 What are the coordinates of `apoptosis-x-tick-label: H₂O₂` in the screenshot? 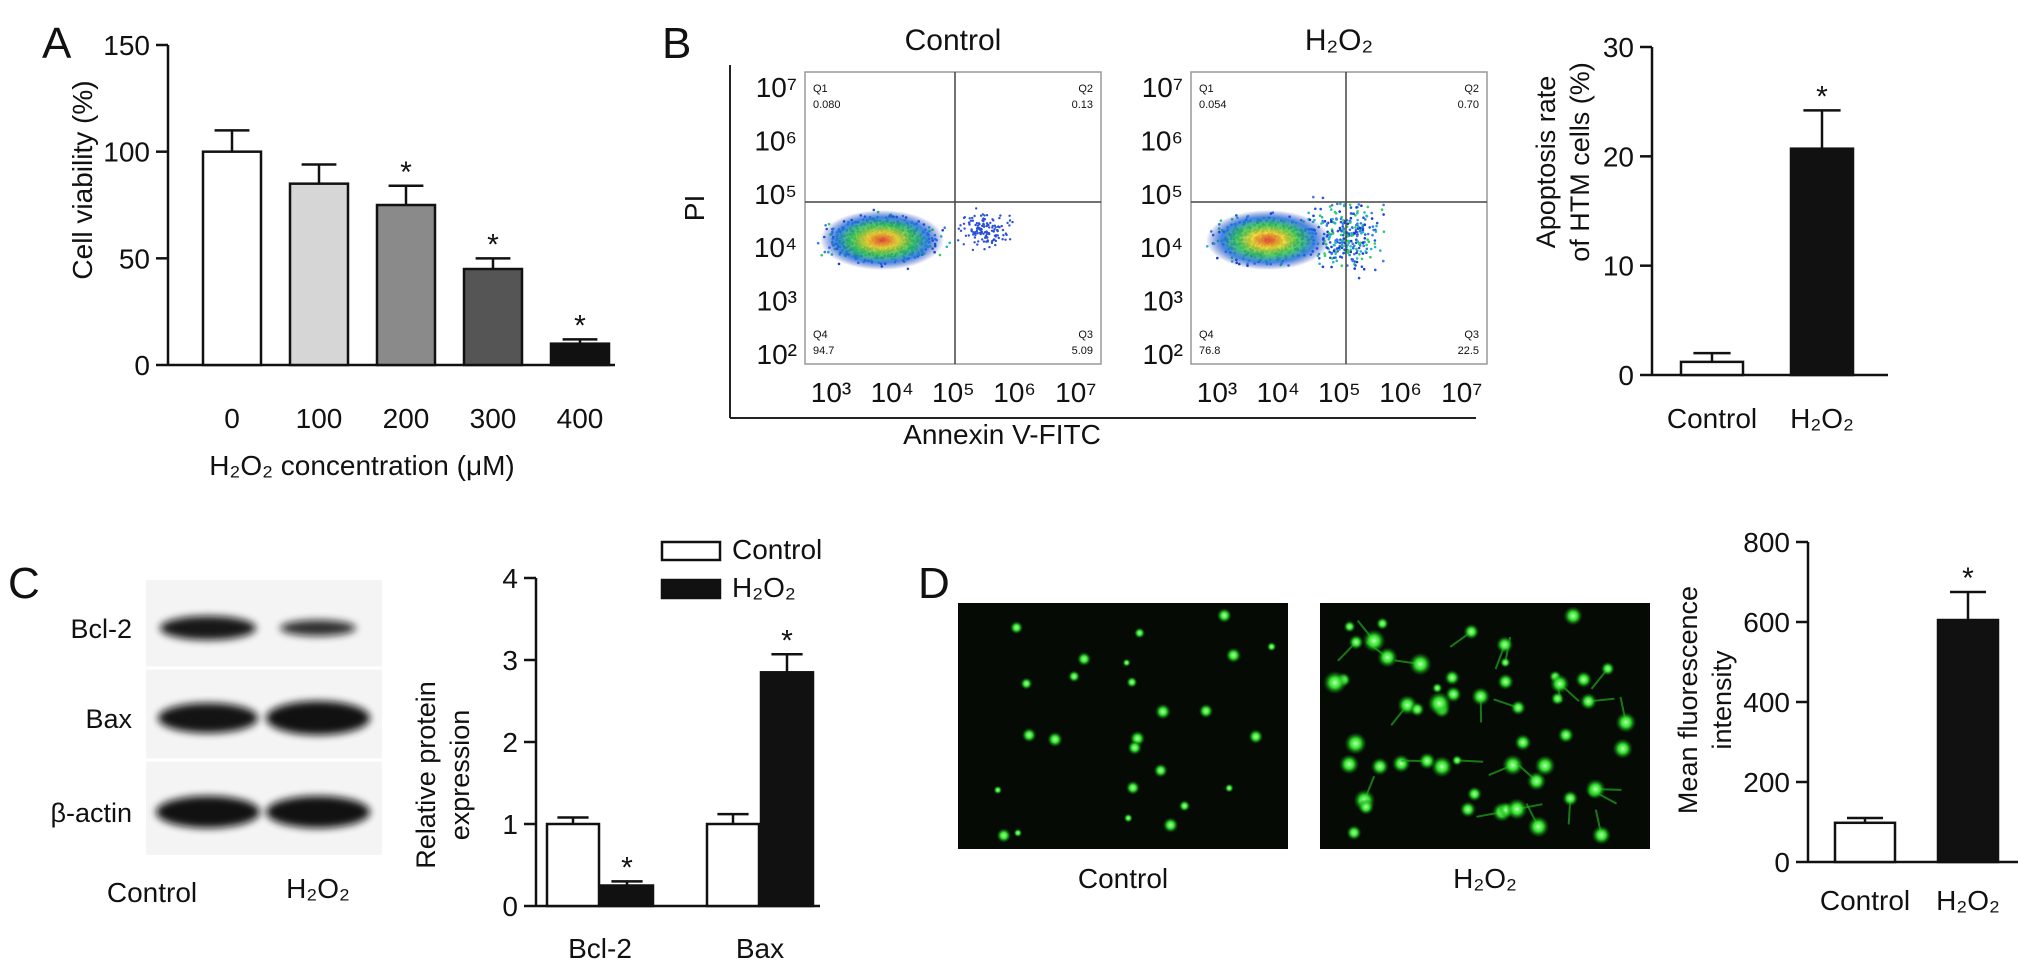 It's located at (1822, 418).